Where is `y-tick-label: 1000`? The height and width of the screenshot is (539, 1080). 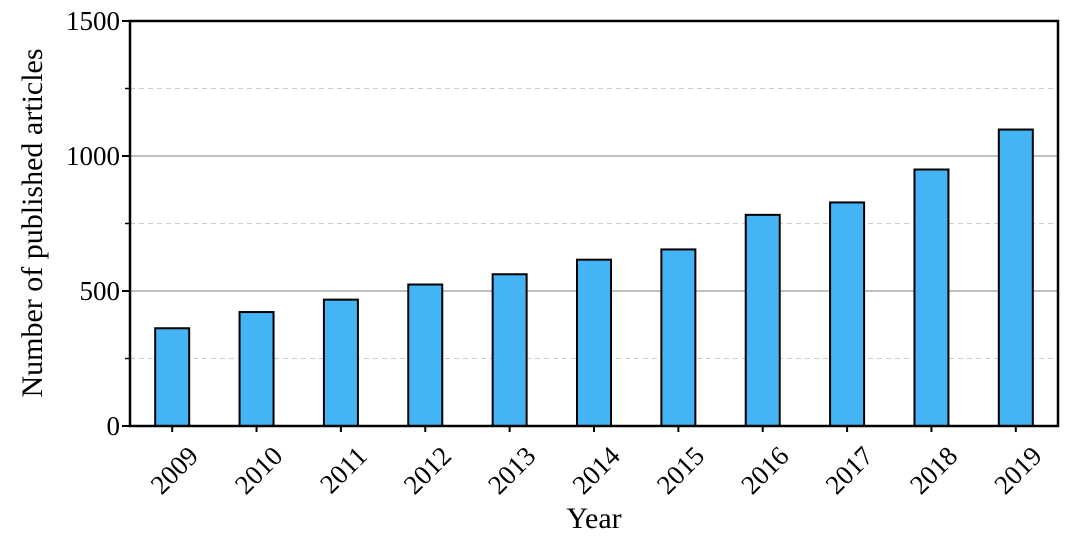
y-tick-label: 1000 is located at coordinates (93, 156).